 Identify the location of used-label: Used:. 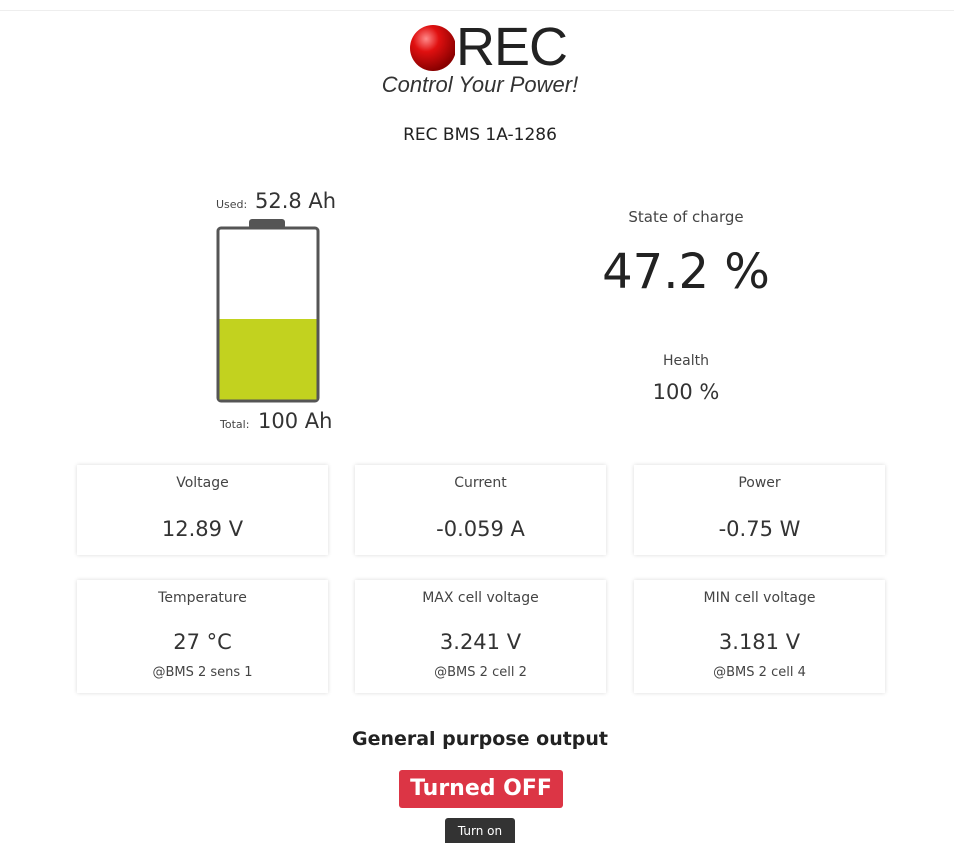
(232, 204).